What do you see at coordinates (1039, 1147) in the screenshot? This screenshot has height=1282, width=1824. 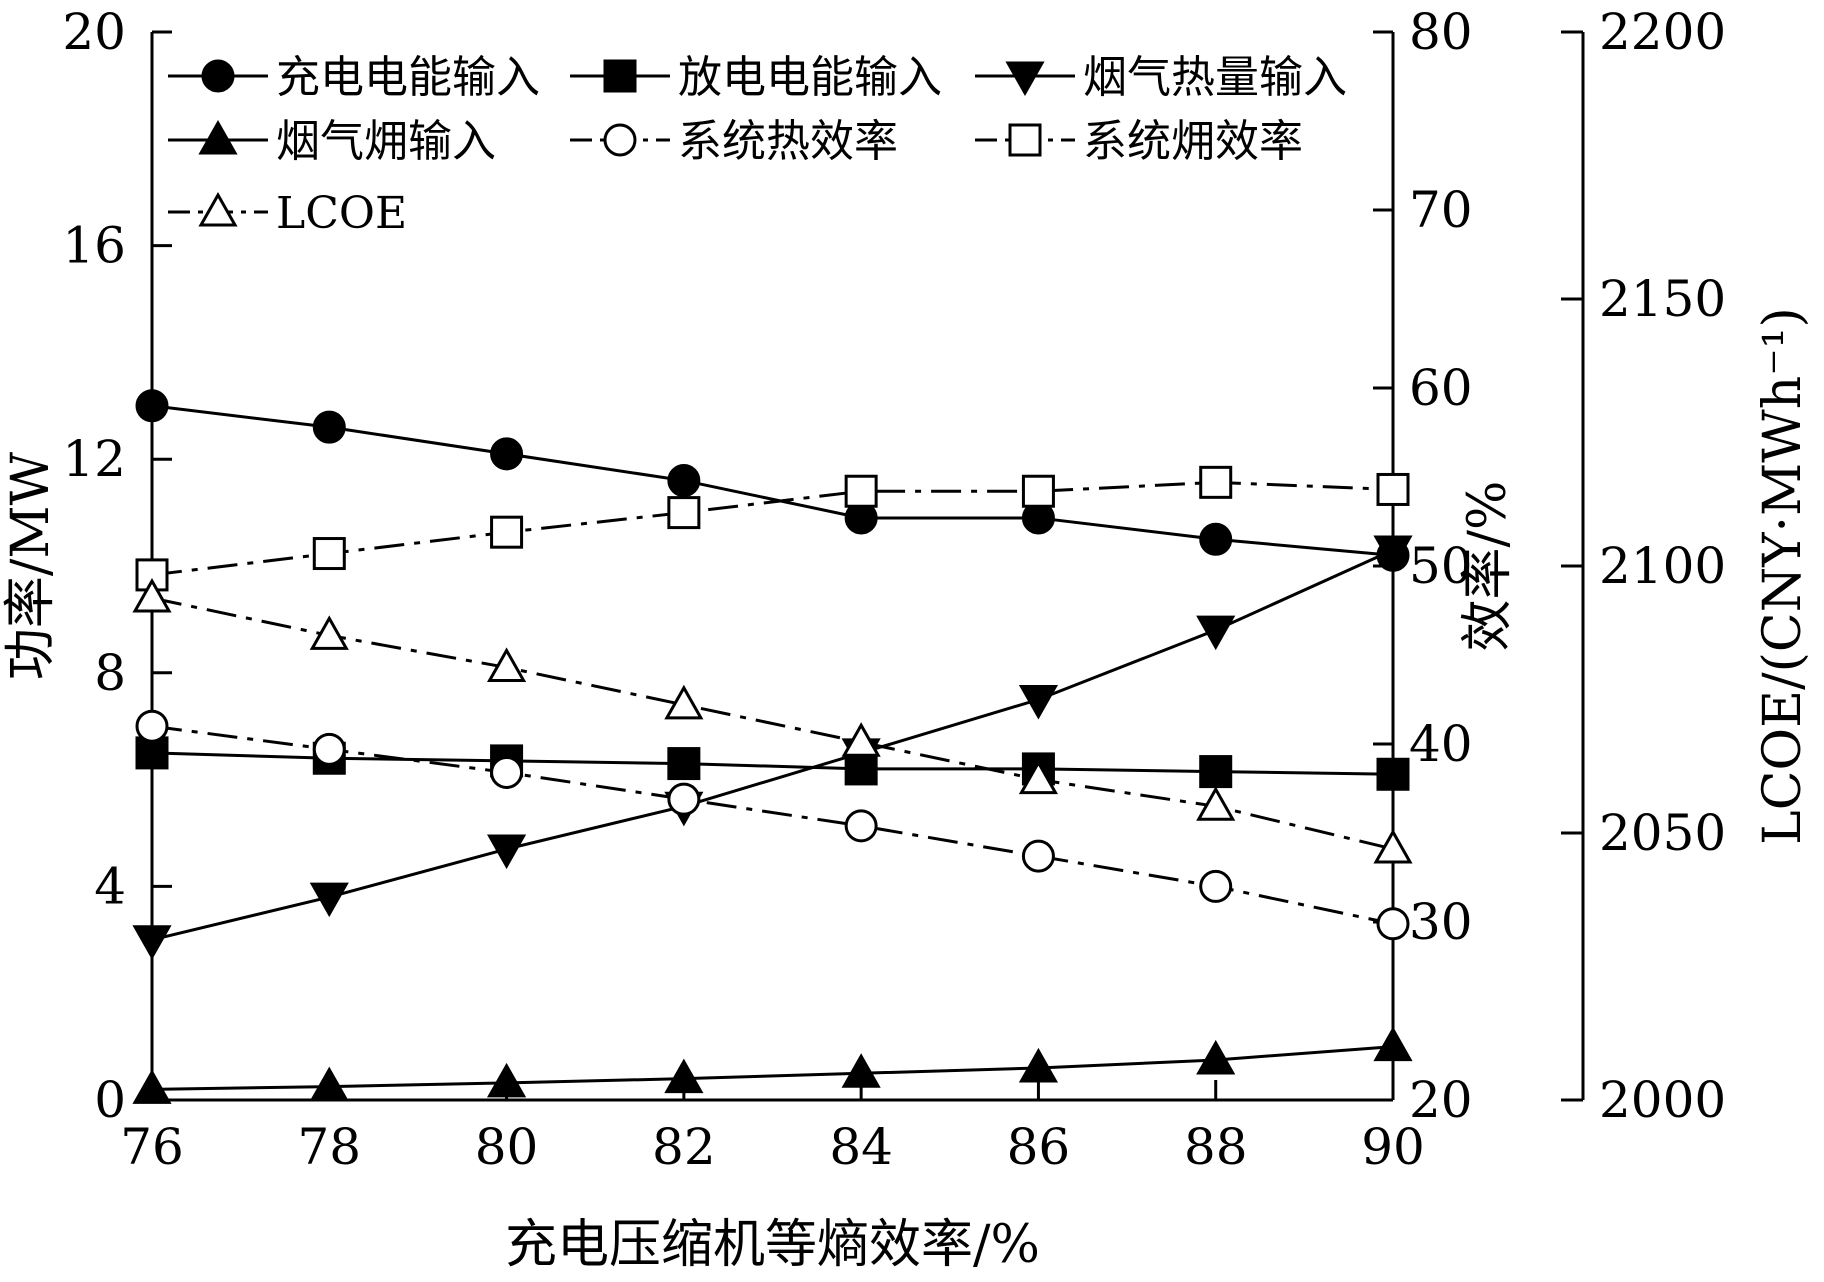 I see `x-tick-label: 86` at bounding box center [1039, 1147].